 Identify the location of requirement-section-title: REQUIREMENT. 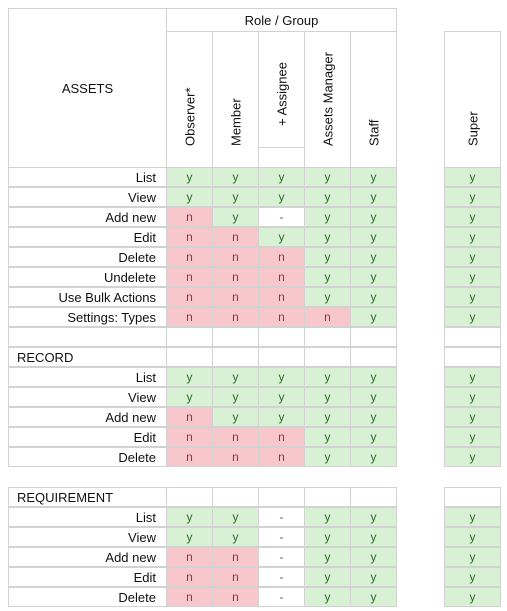
(87, 497).